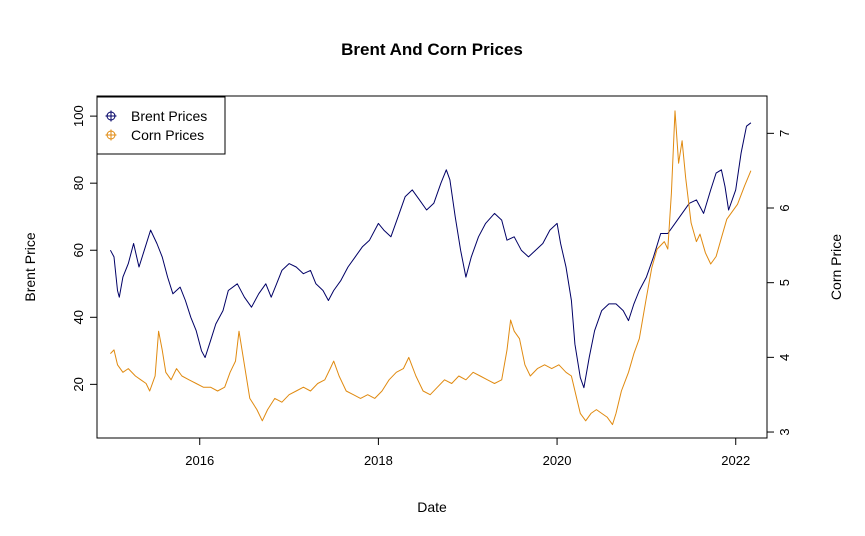  Describe the element at coordinates (836, 267) in the screenshot. I see `y-axis-label-right: Corn Price` at that location.